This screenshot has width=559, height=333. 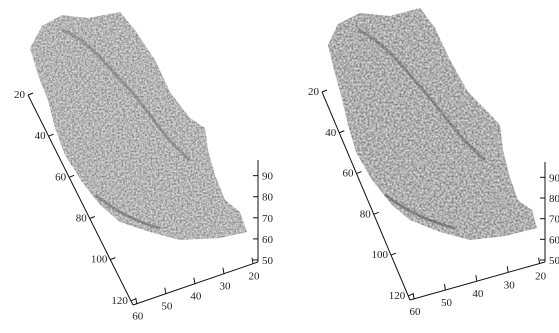 I want to click on row-tick-label-left-3: 80, so click(x=82, y=218).